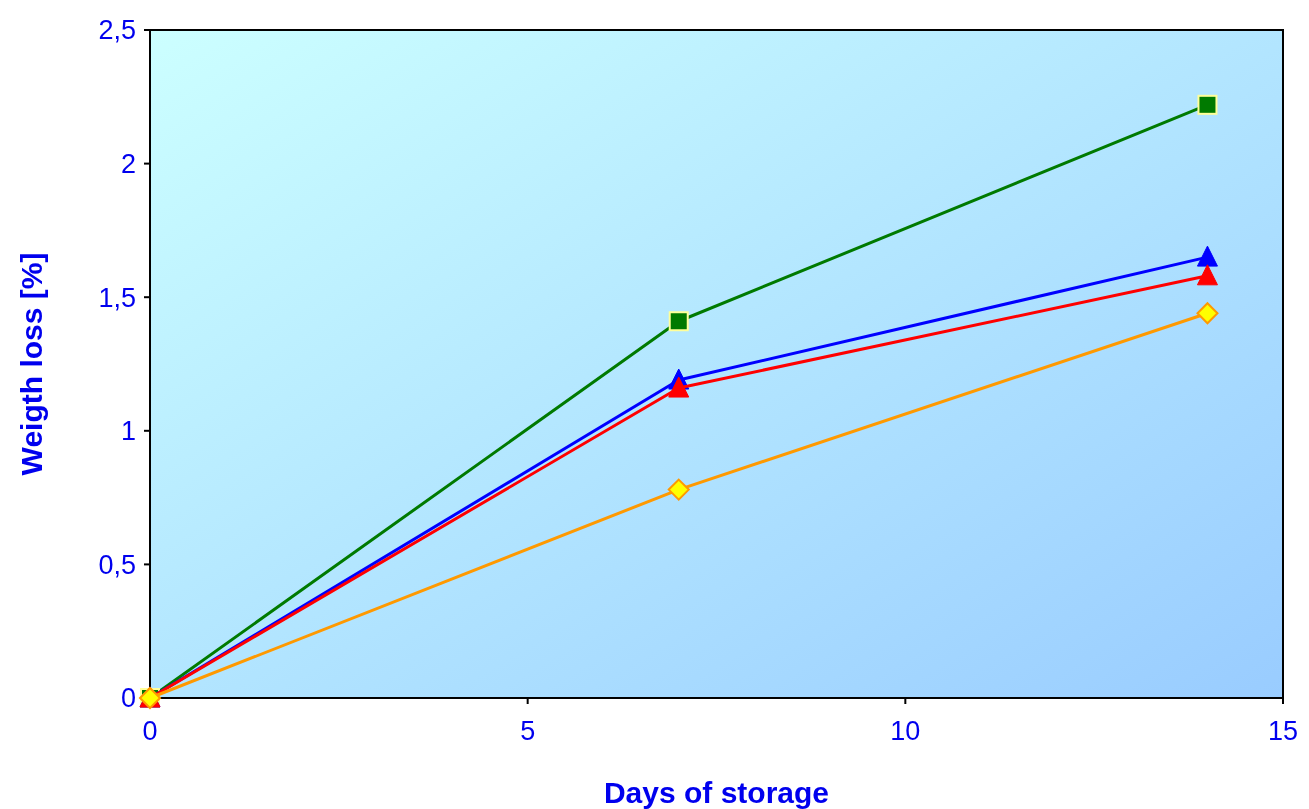 Image resolution: width=1309 pixels, height=809 pixels. I want to click on y-tick-label: 0, so click(128, 698).